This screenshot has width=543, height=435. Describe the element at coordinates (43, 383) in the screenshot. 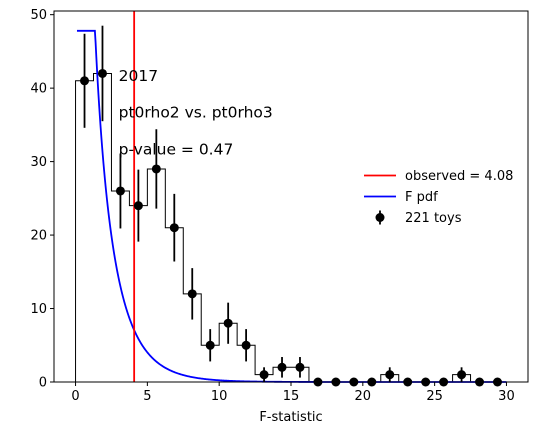

I see `y-tick-label-0: 0` at that location.